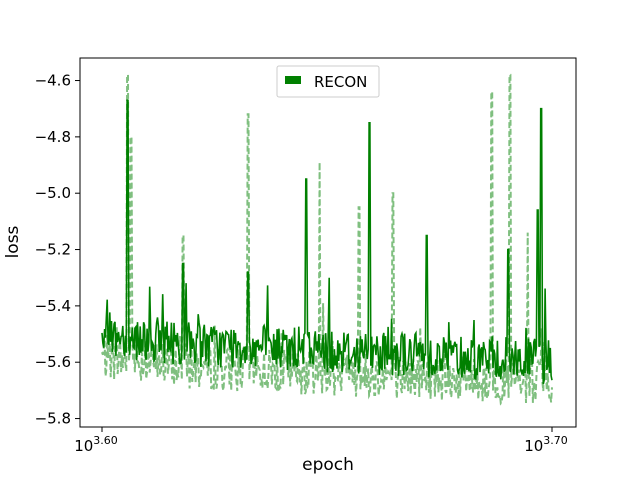  I want to click on y-axis: −5.8 −5.6 −5.4 −5.2 −5.0 −4.8 −4.6, so click(57, 250).